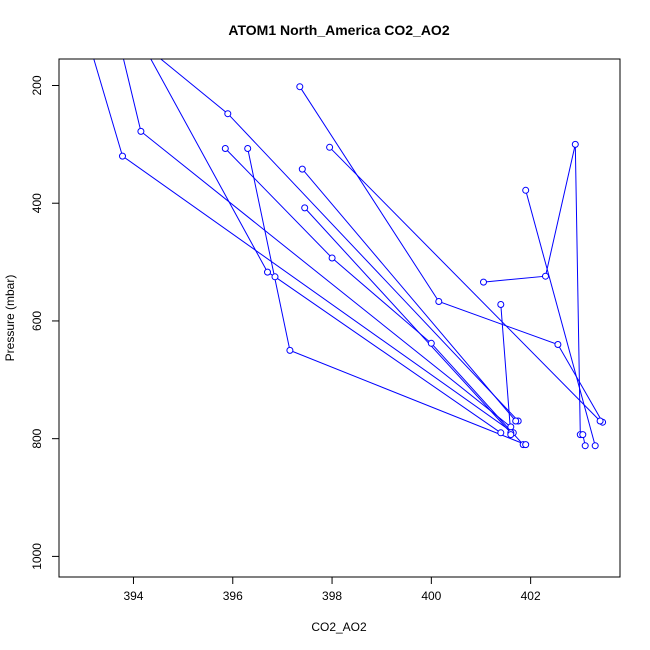 The image size is (650, 650). I want to click on x-tick-label: 402, so click(531, 596).